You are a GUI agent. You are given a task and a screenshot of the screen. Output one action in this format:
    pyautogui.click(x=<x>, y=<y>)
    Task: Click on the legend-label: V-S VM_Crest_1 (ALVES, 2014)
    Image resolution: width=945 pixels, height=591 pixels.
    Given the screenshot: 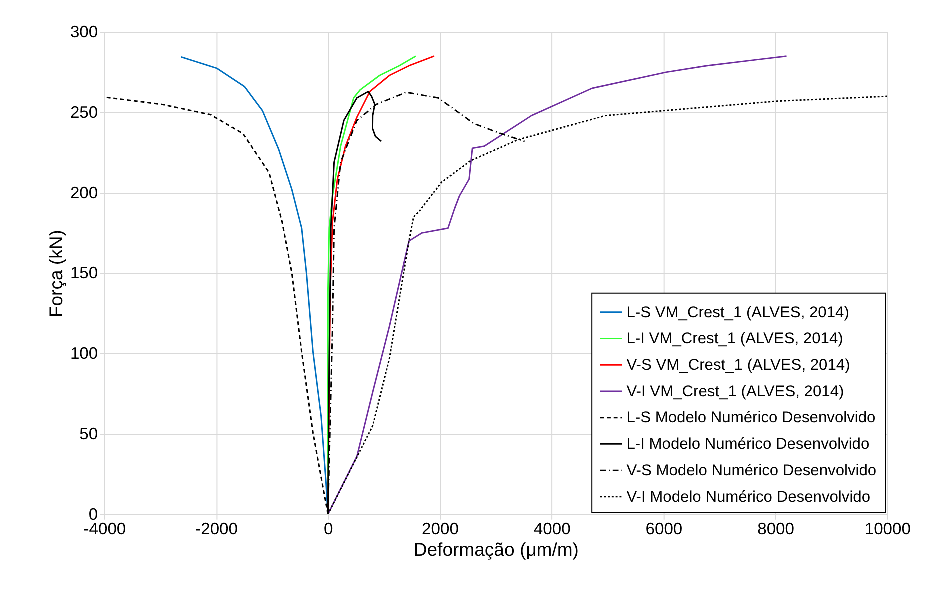 What is the action you would take?
    pyautogui.click(x=738, y=365)
    